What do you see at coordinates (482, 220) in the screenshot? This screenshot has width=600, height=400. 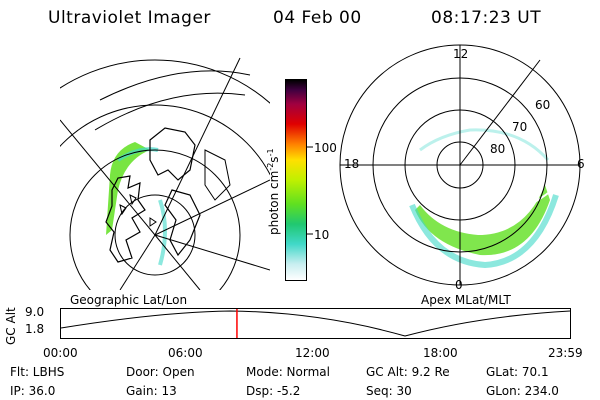 I see `aurora-oval-right` at bounding box center [482, 220].